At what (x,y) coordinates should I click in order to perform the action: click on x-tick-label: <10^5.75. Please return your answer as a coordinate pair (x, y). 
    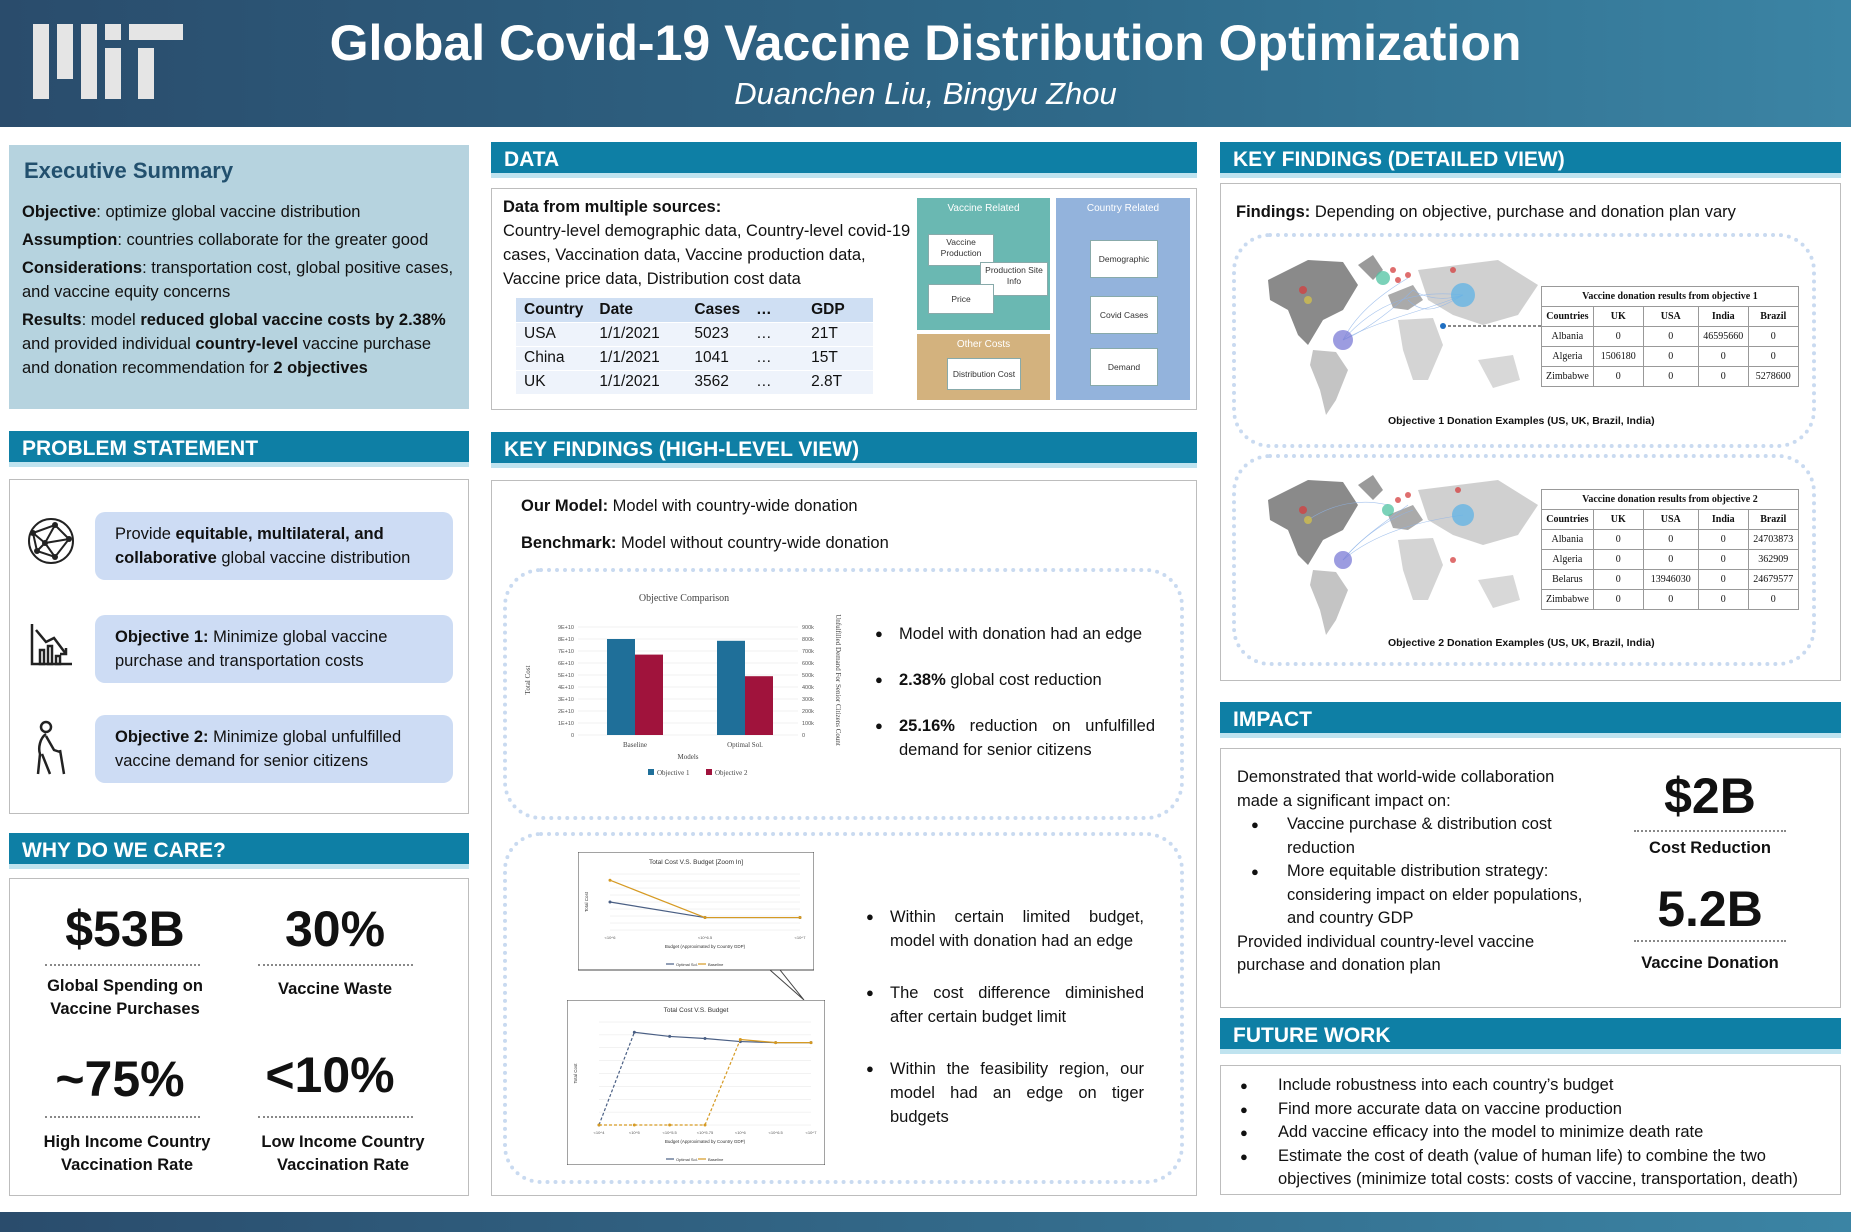
    Looking at the image, I should click on (705, 1132).